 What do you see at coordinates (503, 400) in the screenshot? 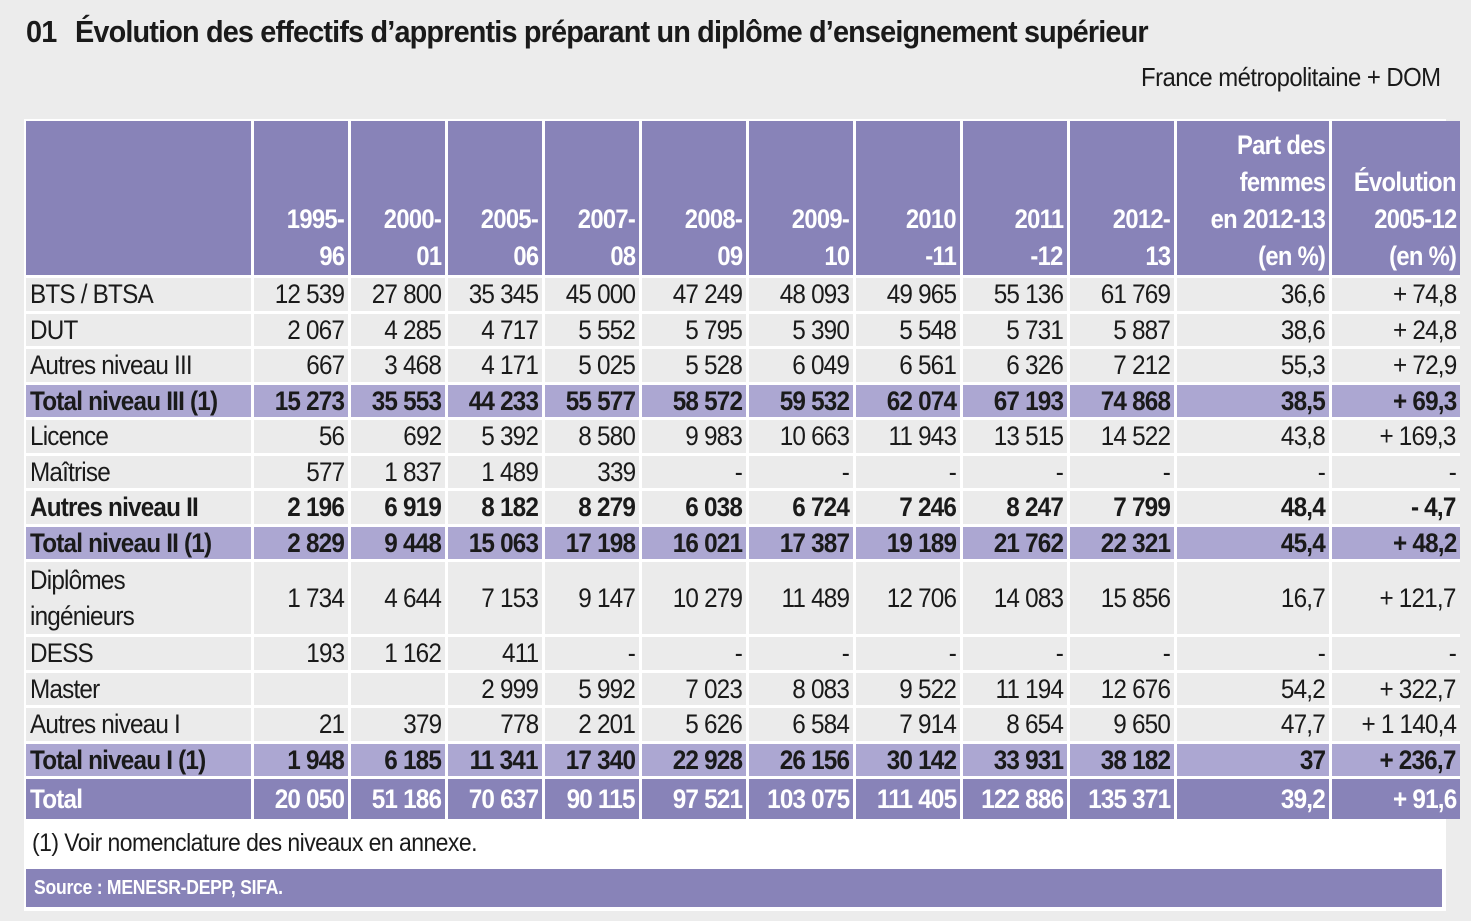
I see `cell-value: 44 233` at bounding box center [503, 400].